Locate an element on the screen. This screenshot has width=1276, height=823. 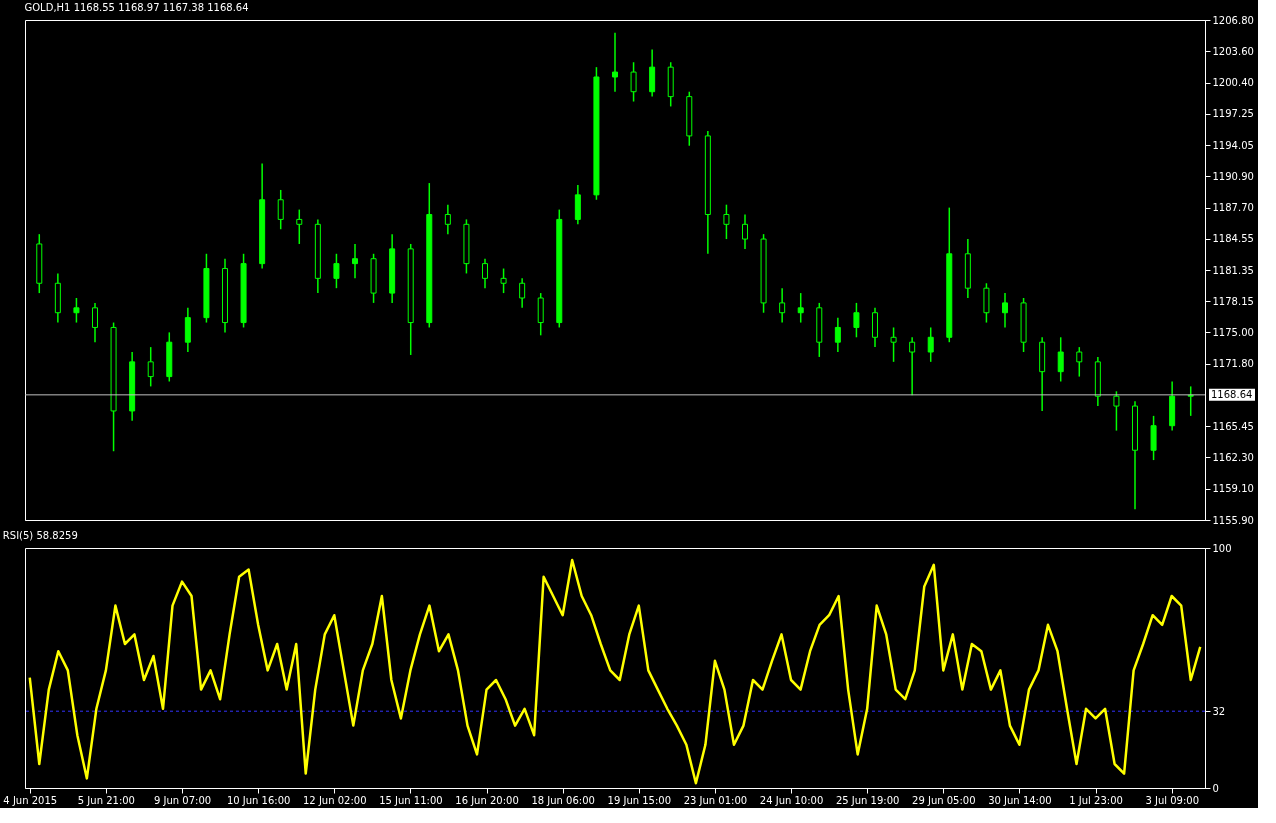
y-tick-label: 1187.70 is located at coordinates (1233, 208).